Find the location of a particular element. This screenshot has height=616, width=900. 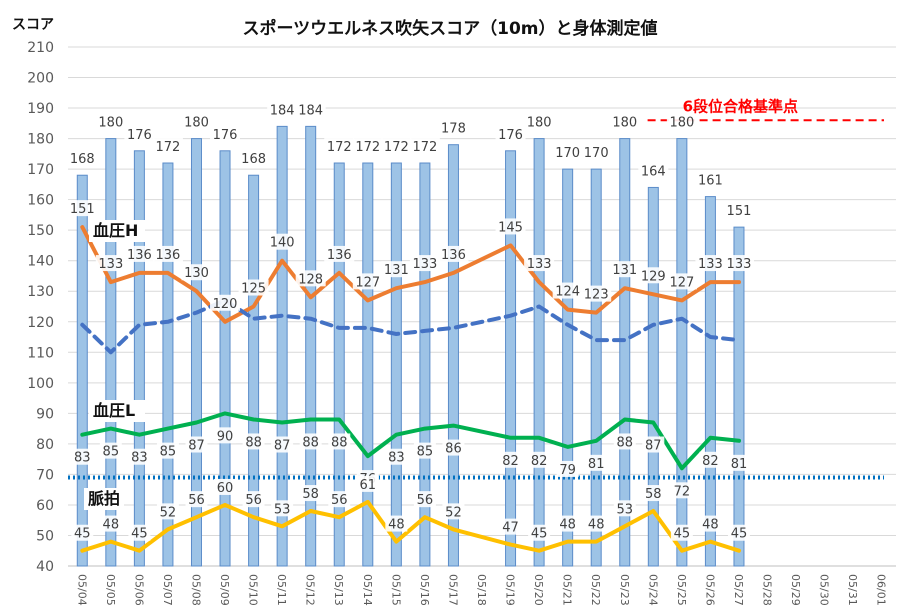

bar-value-label: 151 is located at coordinates (739, 211).